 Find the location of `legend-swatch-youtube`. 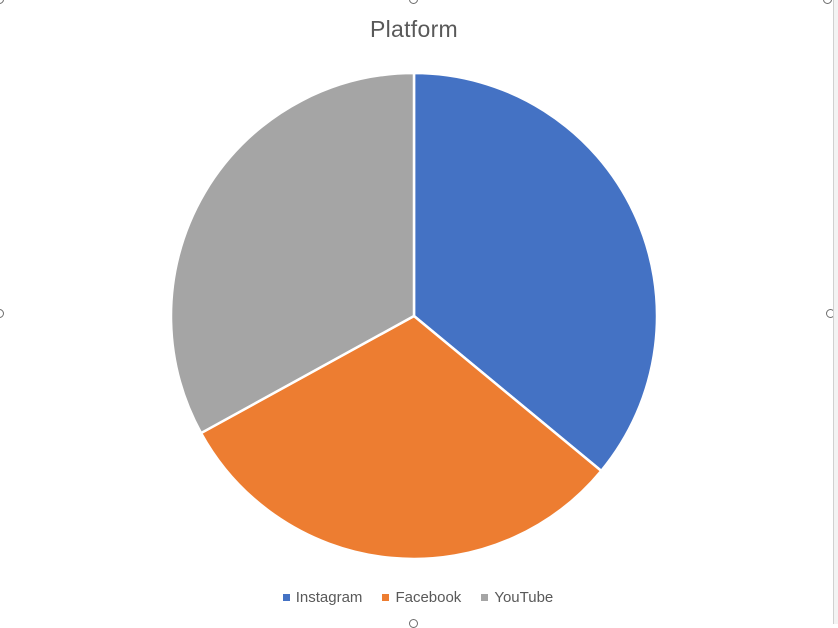

legend-swatch-youtube is located at coordinates (485, 597).